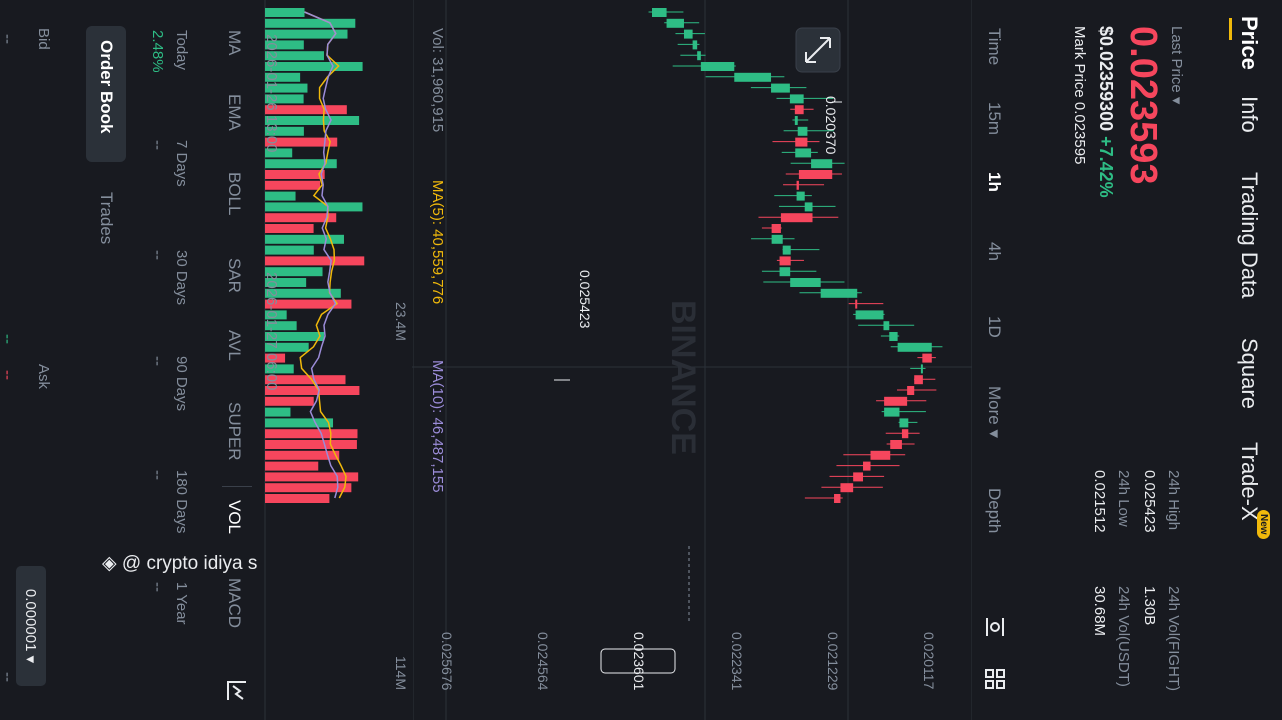 This screenshot has width=1282, height=720. What do you see at coordinates (401, 321) in the screenshot?
I see `vol-tick-1: 23.4M` at bounding box center [401, 321].